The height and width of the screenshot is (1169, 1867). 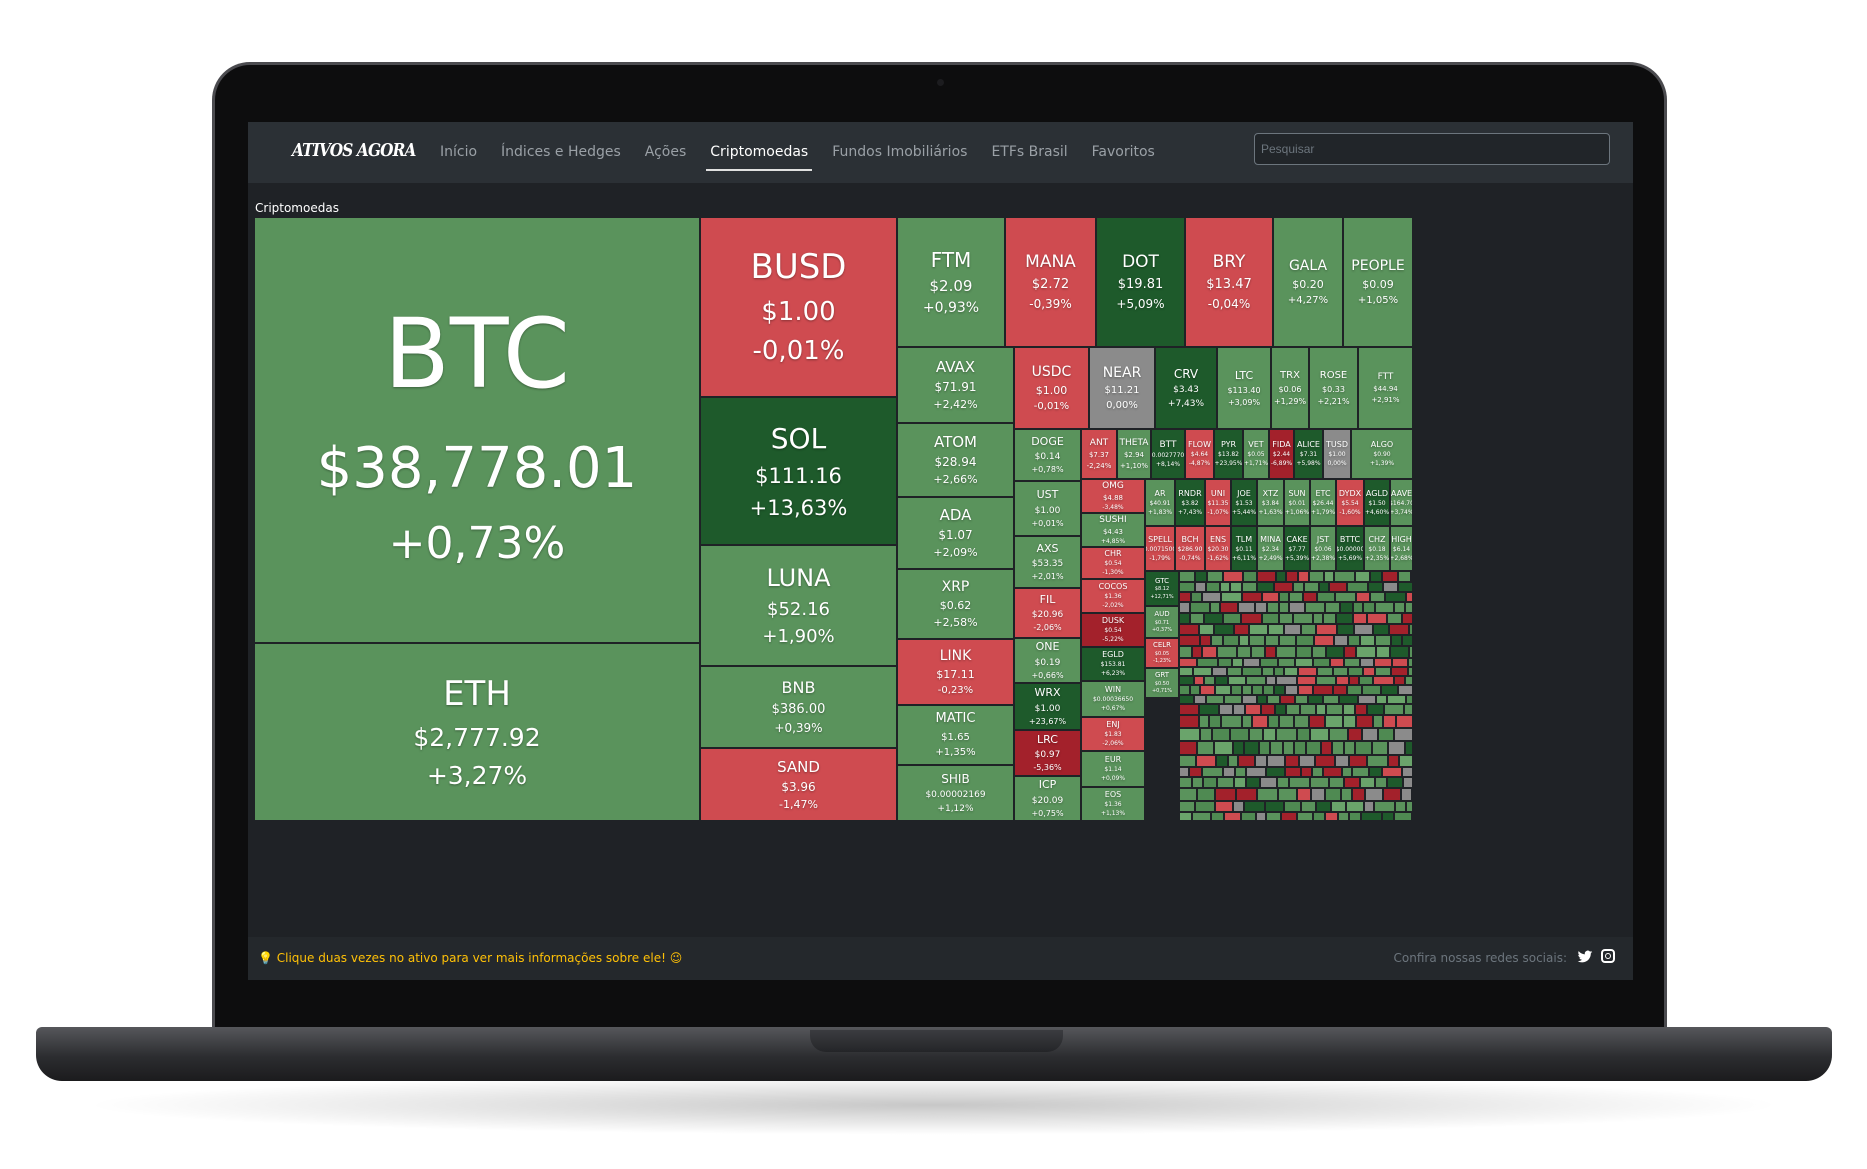 What do you see at coordinates (1432, 149) in the screenshot?
I see `search-input` at bounding box center [1432, 149].